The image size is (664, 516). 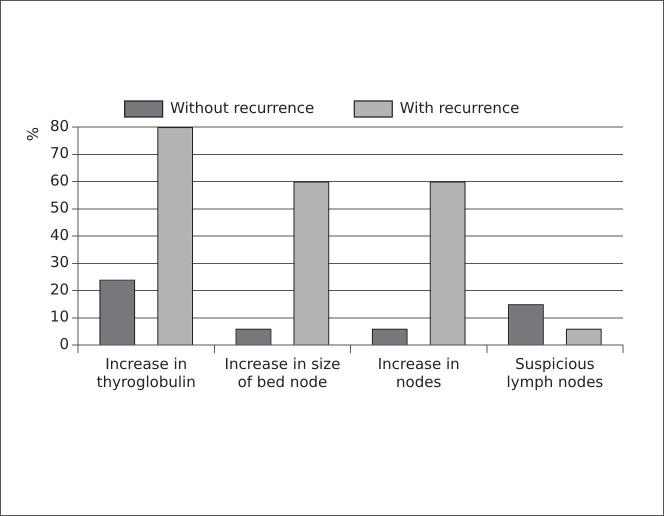 I want to click on x-tick-label: Increase in nodes, so click(x=419, y=372).